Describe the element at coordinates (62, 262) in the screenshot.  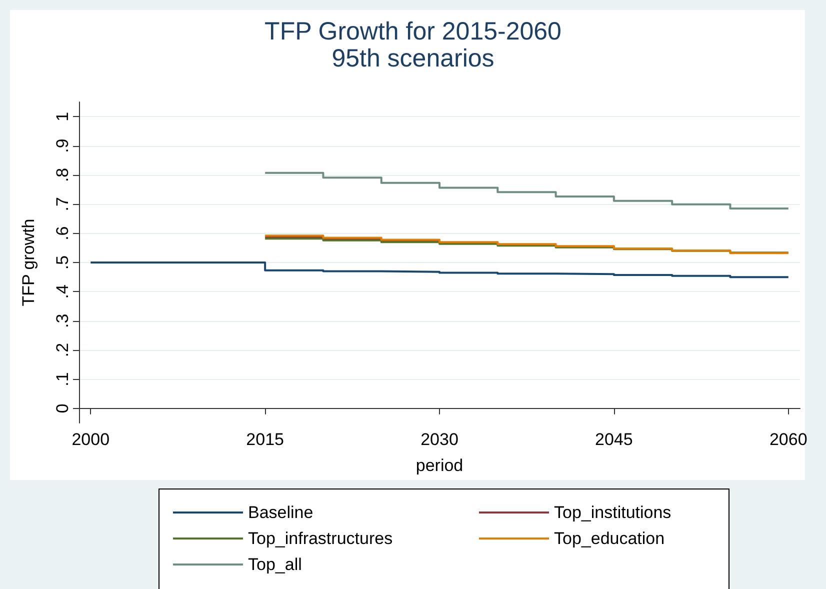
I see `y-tick-label: .5` at that location.